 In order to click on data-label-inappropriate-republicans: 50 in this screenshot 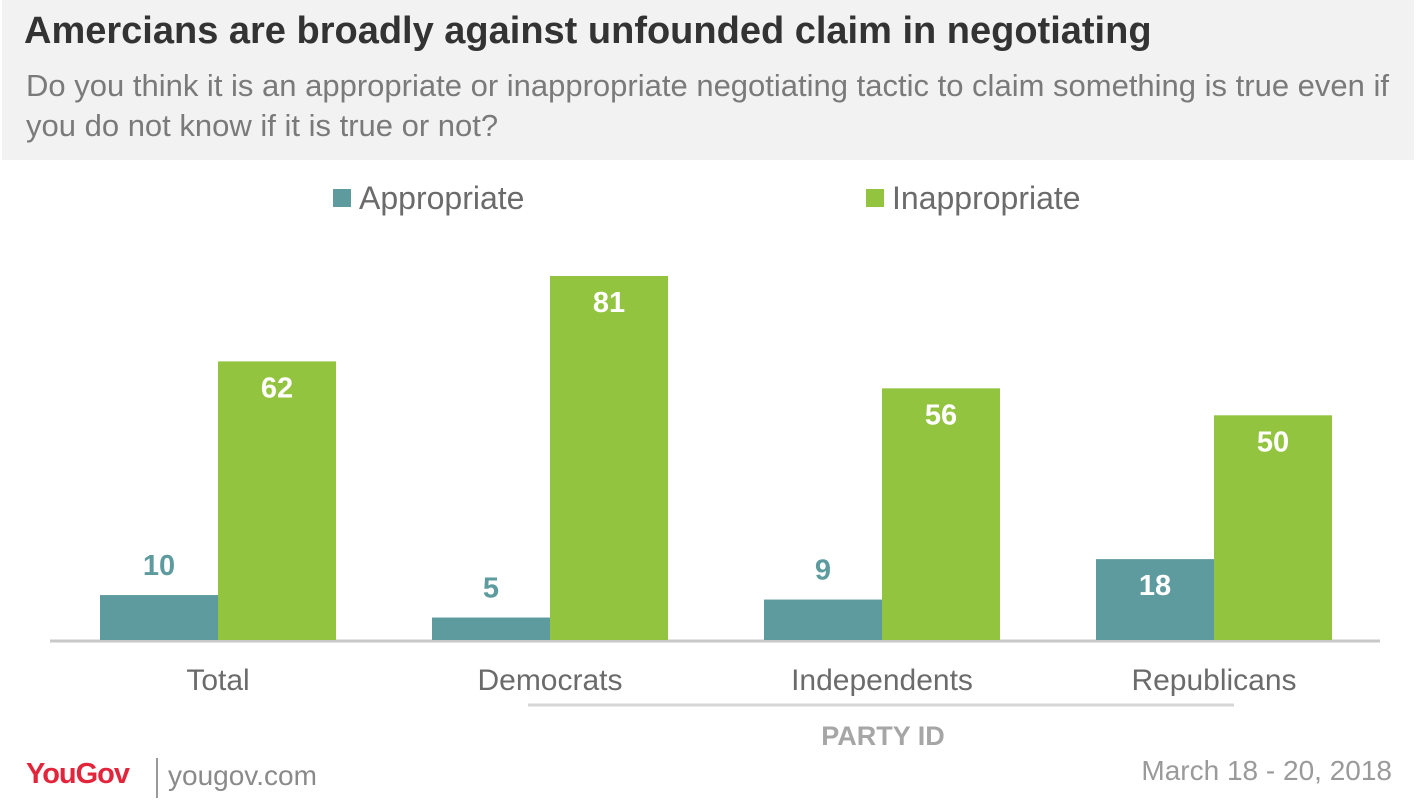, I will do `click(1273, 442)`.